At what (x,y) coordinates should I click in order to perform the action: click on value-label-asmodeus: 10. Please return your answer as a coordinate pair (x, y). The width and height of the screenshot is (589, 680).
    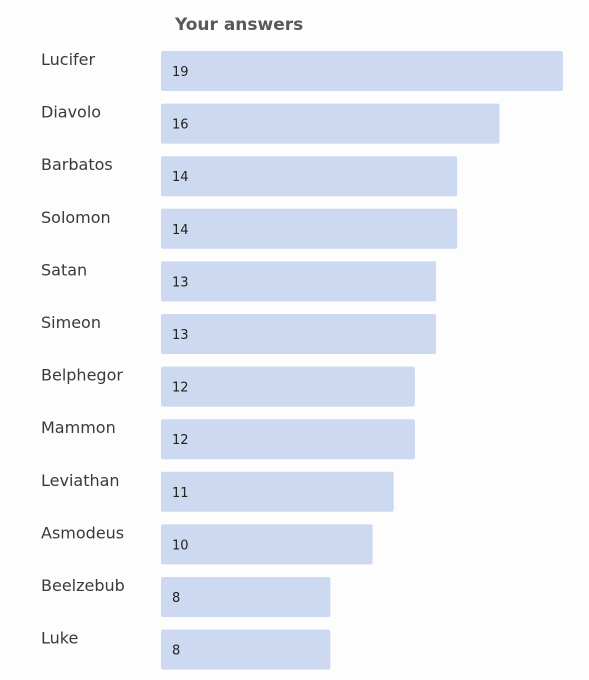
    Looking at the image, I should click on (180, 545).